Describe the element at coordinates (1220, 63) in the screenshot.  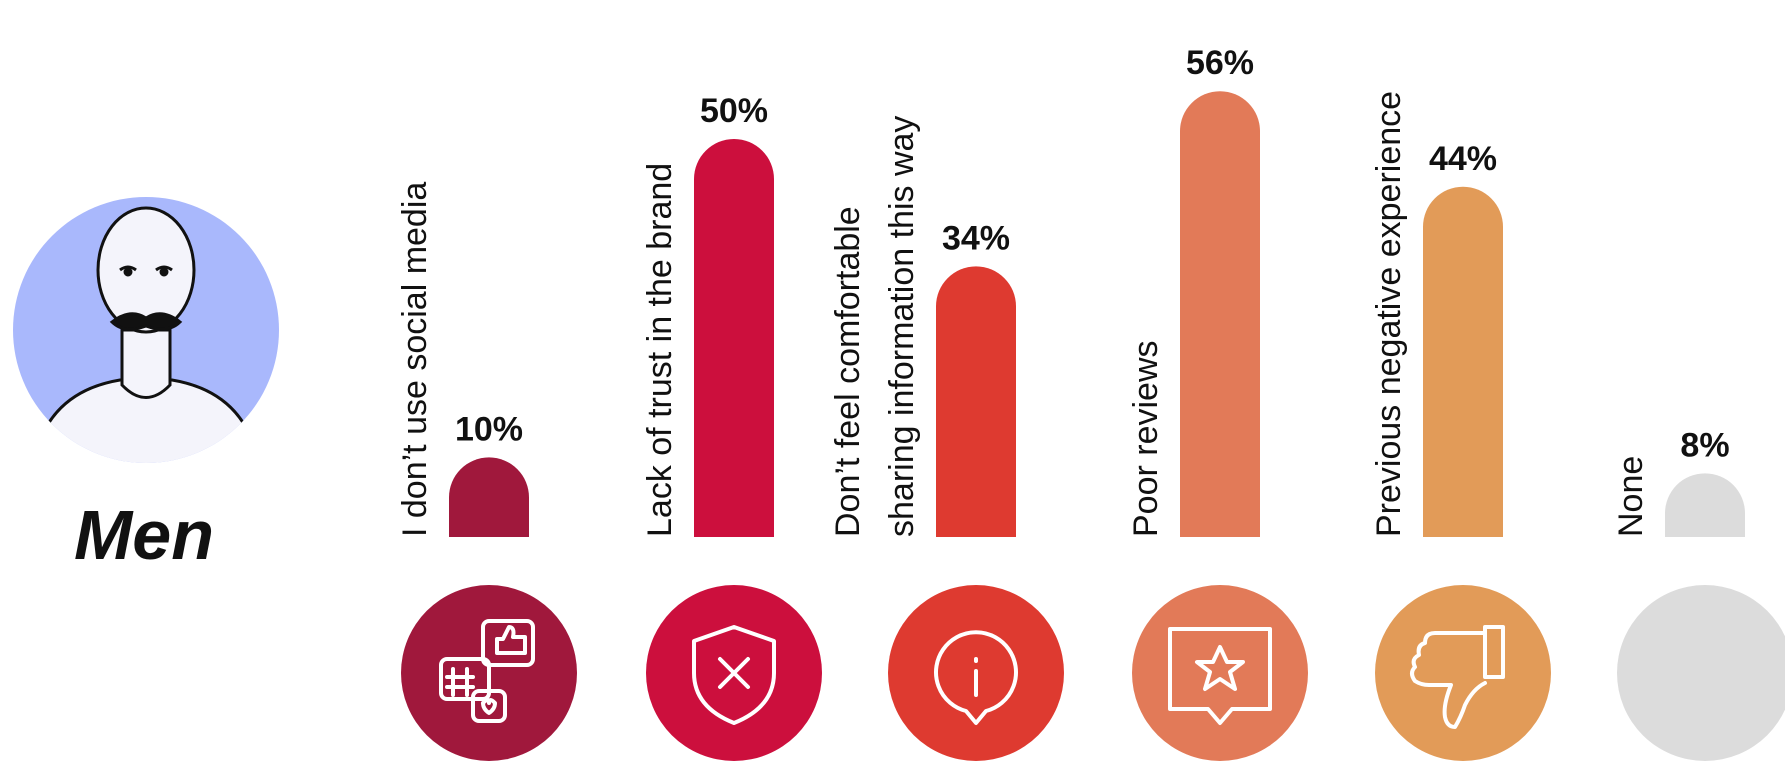
I see `value-label: 56%` at that location.